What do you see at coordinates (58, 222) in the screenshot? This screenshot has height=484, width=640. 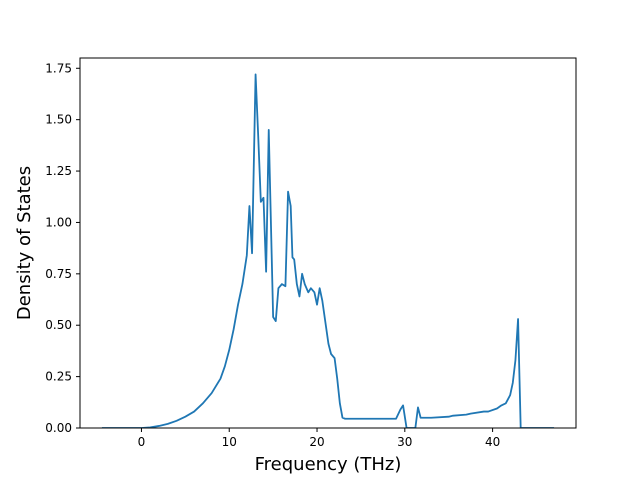 I see `y-tick-label: 1.00` at bounding box center [58, 222].